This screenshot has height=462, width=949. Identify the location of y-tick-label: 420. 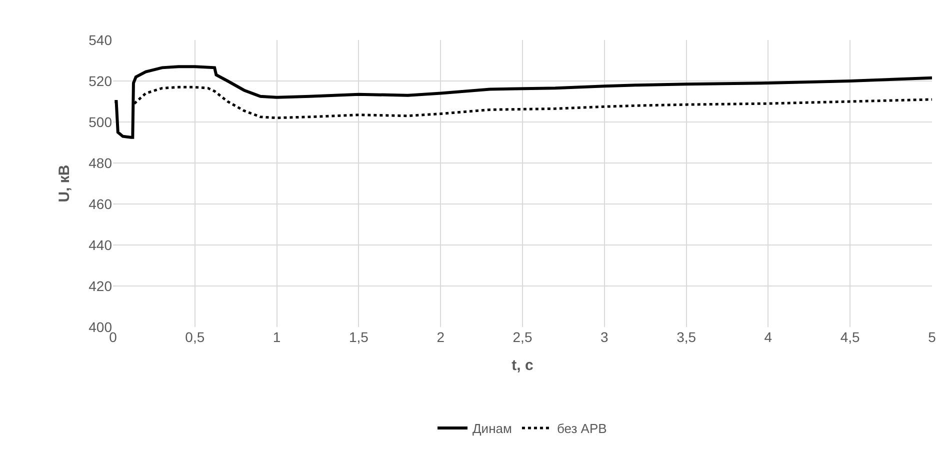
(100, 286).